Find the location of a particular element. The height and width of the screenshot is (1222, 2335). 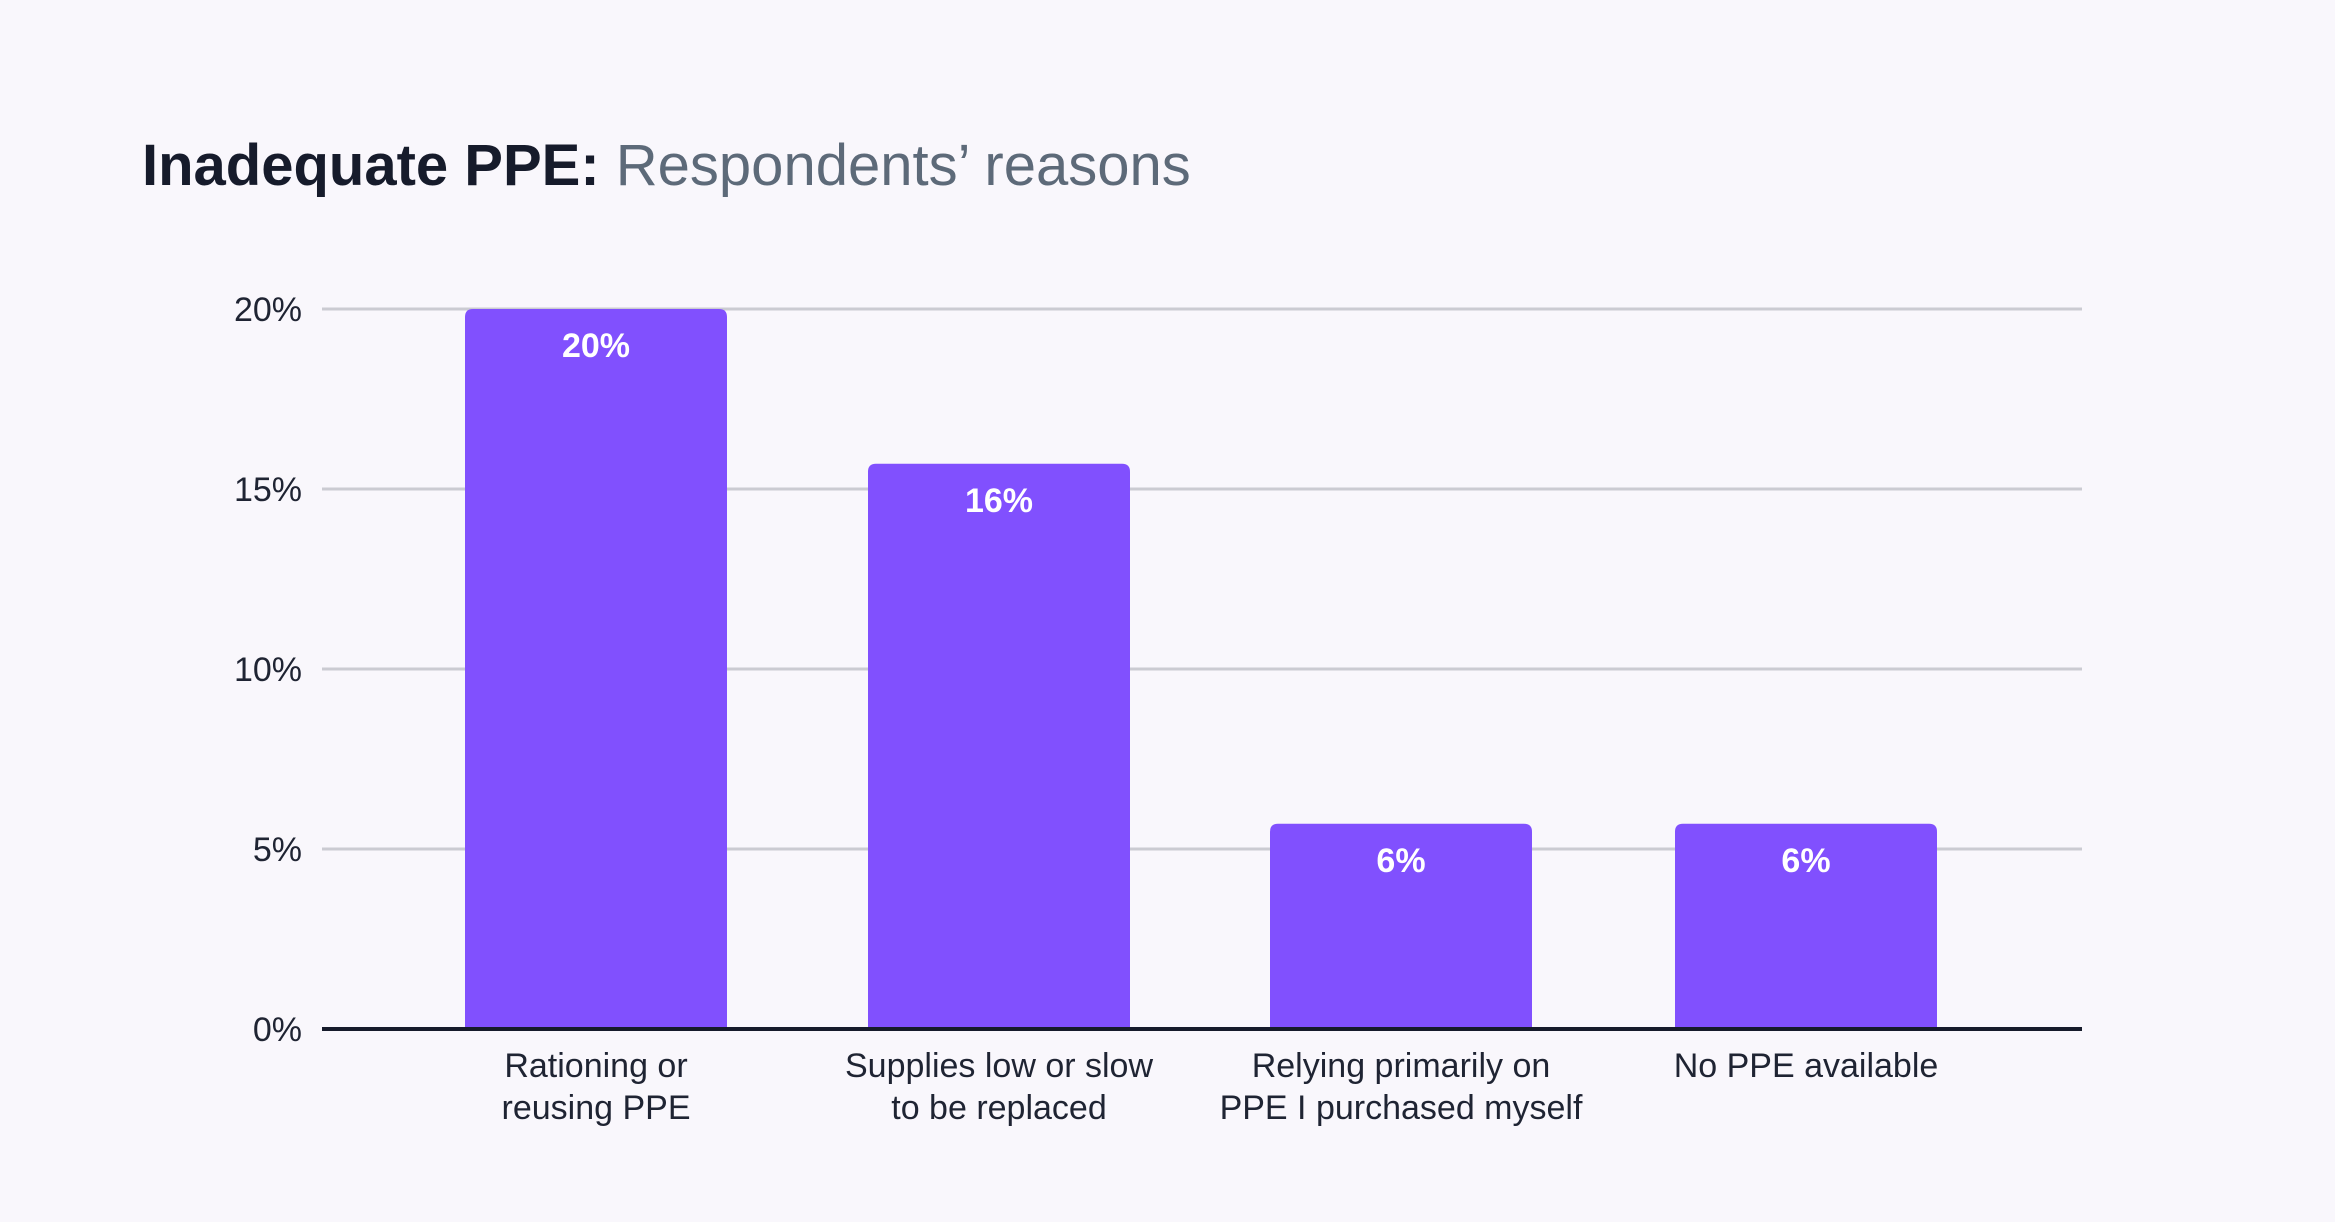

y-tick-label: 10% is located at coordinates (268, 670).